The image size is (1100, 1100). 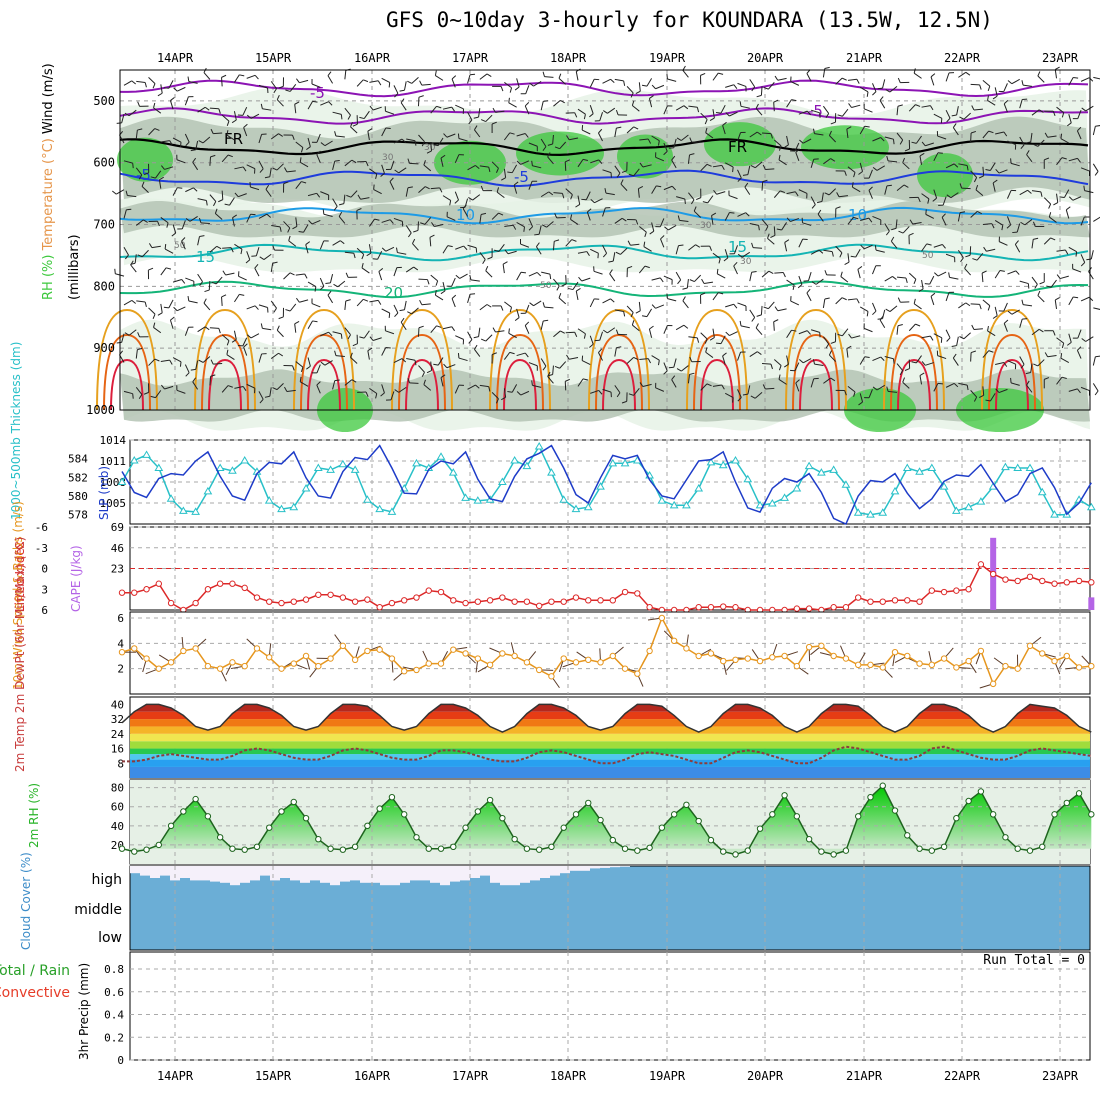 I want to click on contour-label: -5, so click(x=317, y=93).